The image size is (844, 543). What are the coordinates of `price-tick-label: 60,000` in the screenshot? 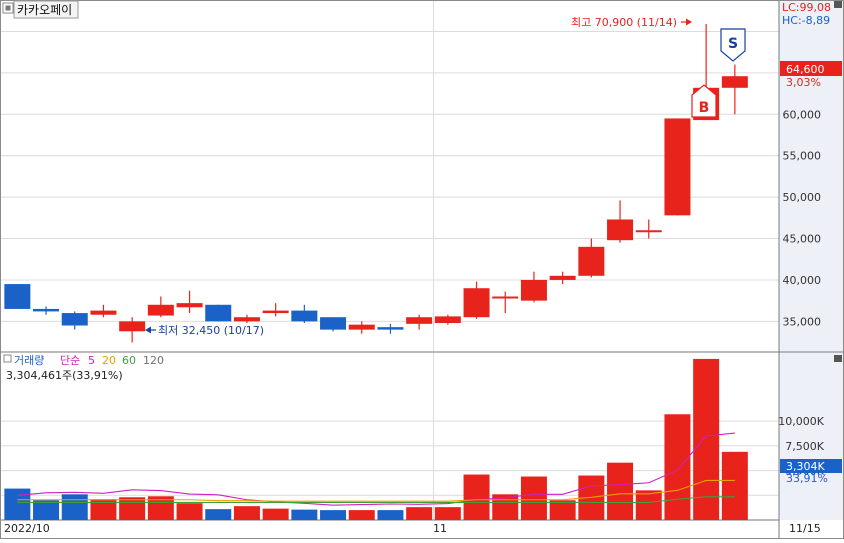 It's located at (802, 114).